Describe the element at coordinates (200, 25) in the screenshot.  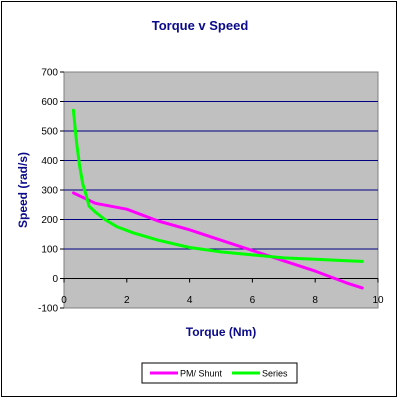
I see `chart-title: Torque v Speed` at that location.